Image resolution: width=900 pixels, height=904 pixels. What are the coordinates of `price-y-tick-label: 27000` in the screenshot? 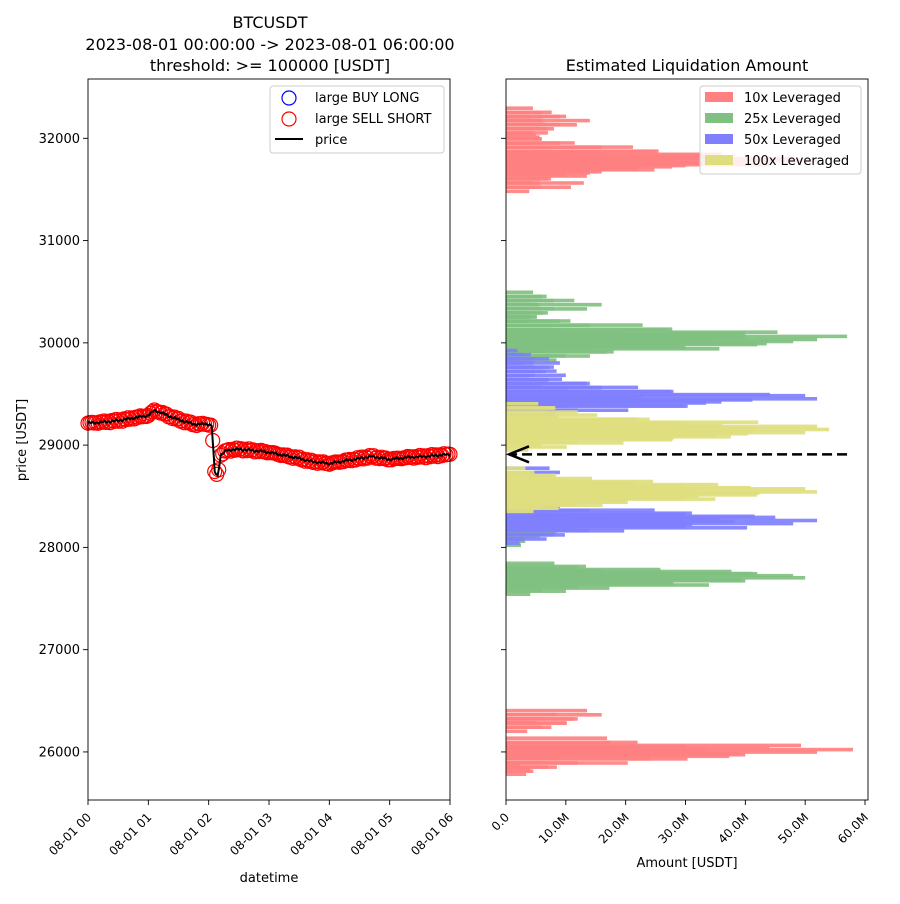 It's located at (59, 650).